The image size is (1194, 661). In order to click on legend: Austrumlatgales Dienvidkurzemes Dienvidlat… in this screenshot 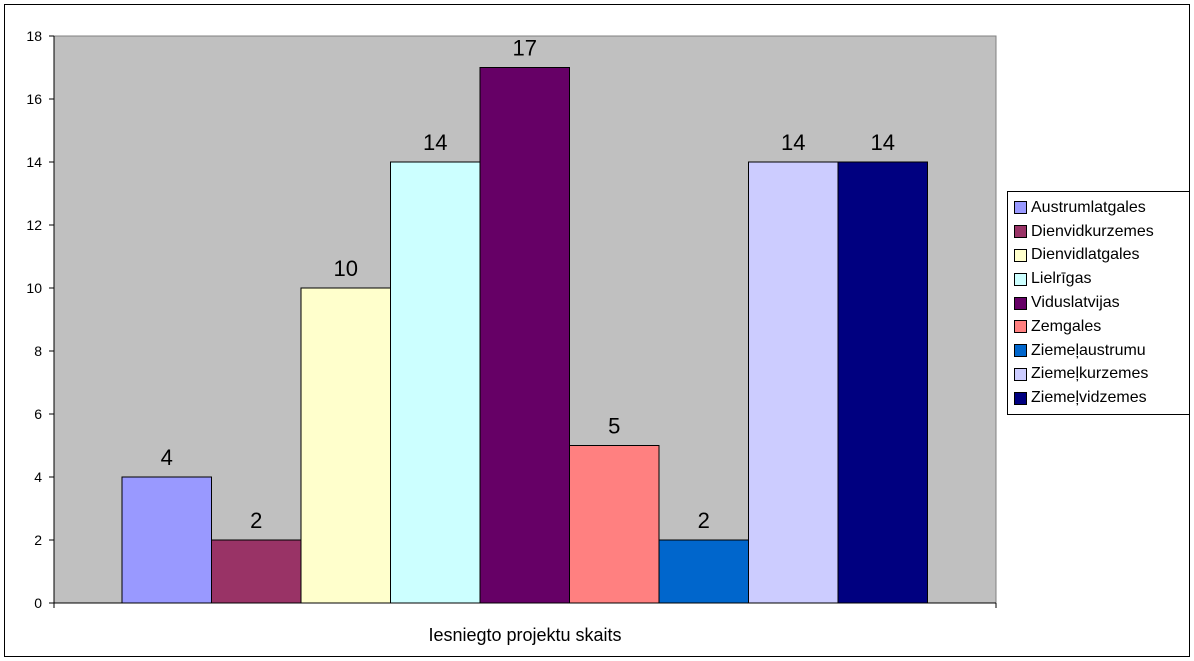, I will do `click(1098, 303)`.